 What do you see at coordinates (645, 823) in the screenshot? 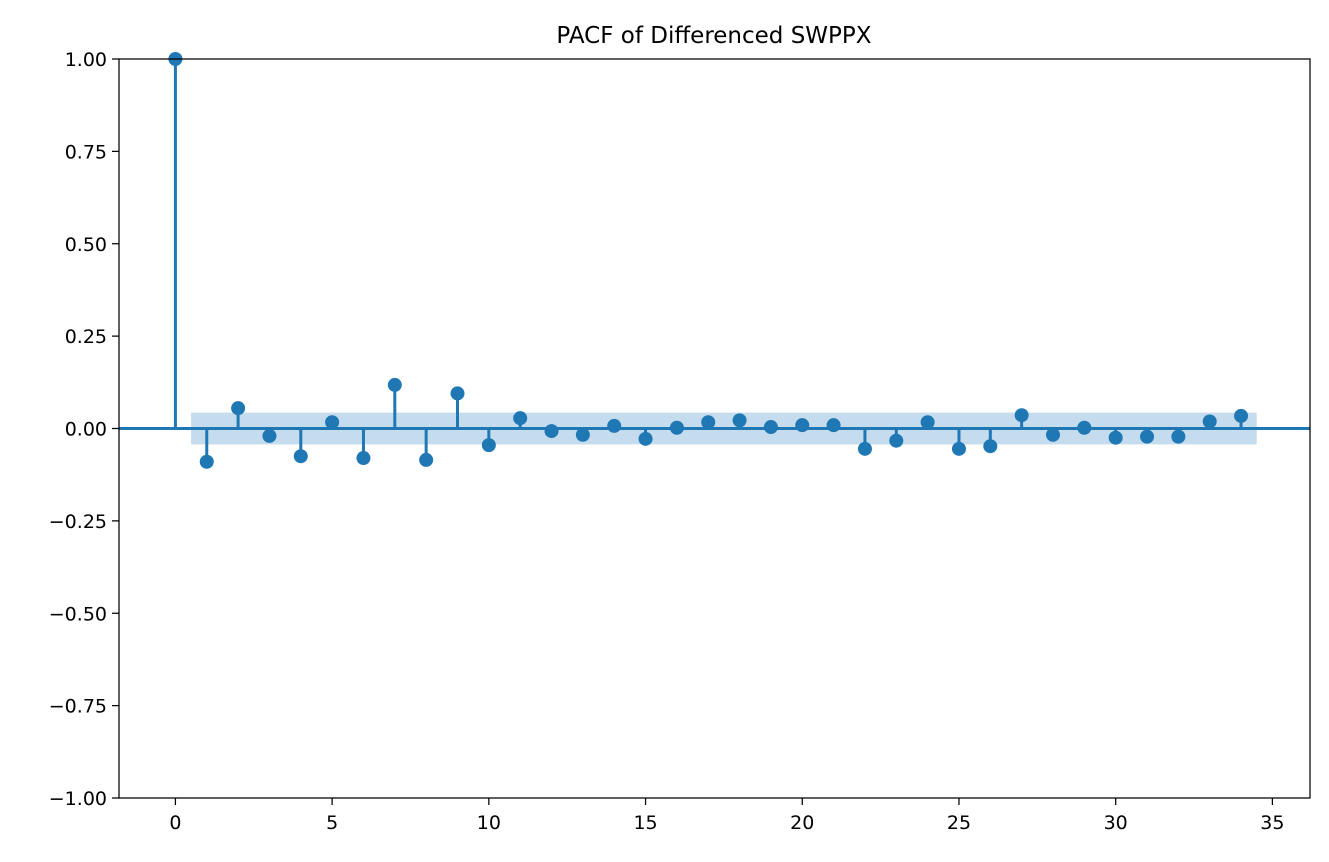
I see `x-tick-label-15: 15` at bounding box center [645, 823].